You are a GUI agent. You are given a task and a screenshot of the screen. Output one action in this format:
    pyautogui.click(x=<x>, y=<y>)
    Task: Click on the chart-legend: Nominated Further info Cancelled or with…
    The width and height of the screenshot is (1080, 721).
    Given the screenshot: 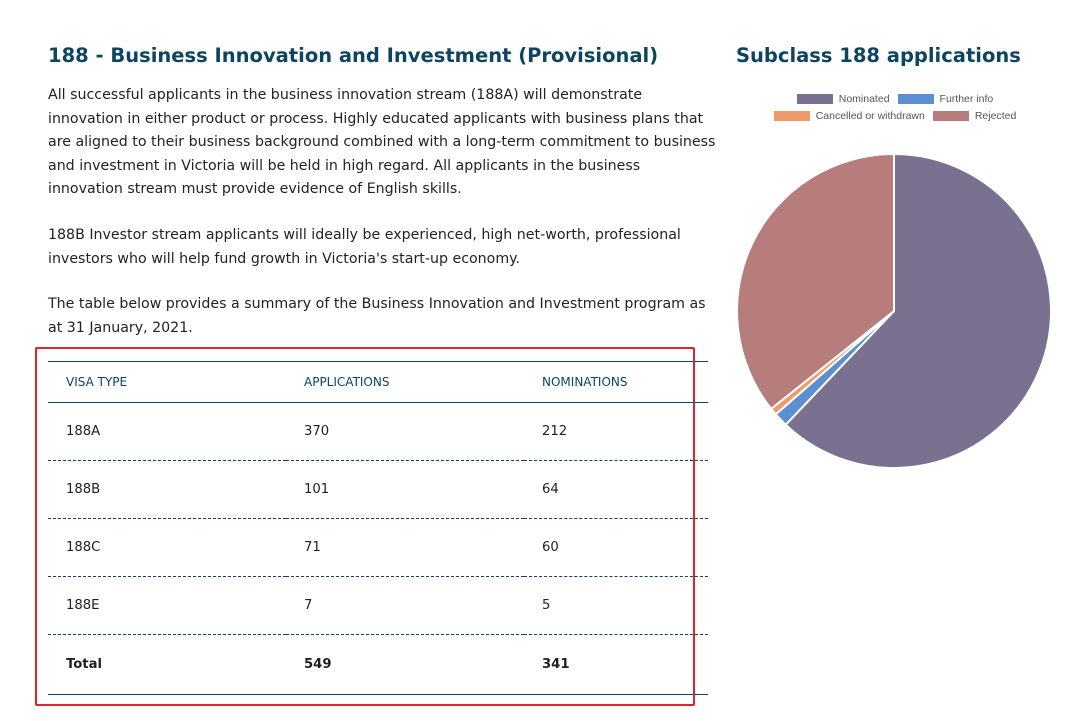 What is the action you would take?
    pyautogui.click(x=895, y=107)
    